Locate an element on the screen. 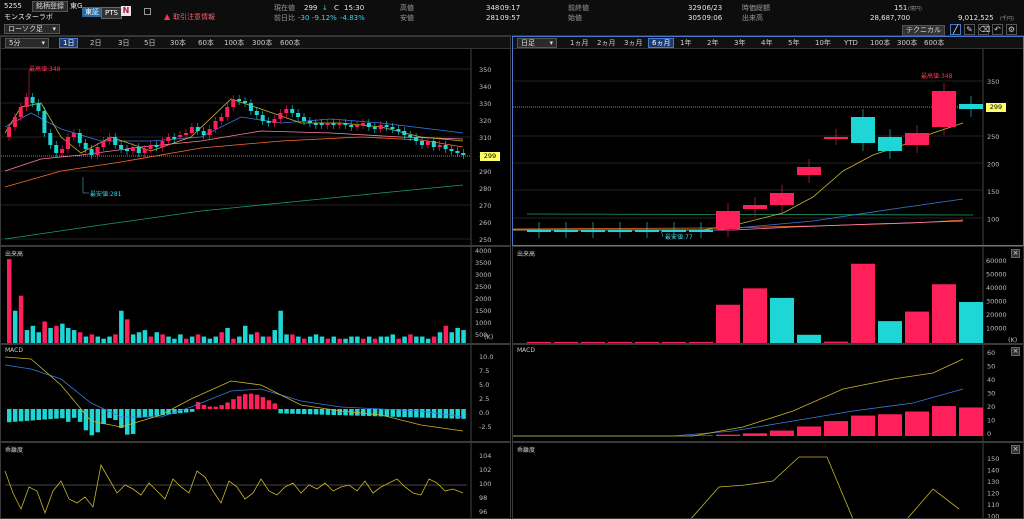 Image resolution: width=1024 pixels, height=519 pixels. right-y-tick: 200 is located at coordinates (993, 165).